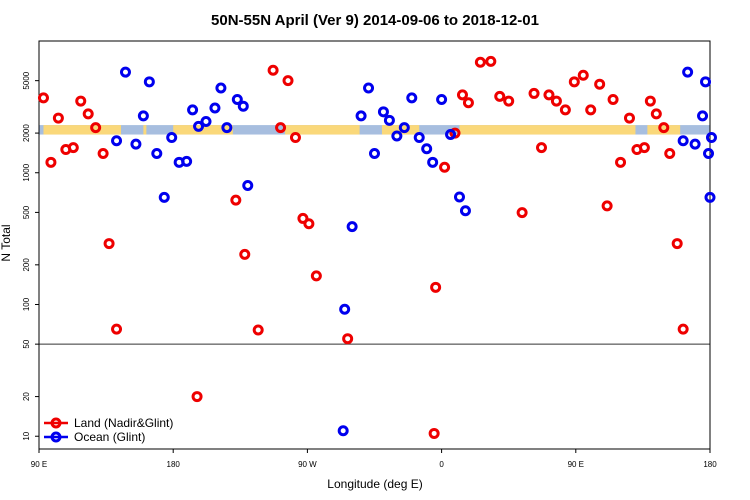 The width and height of the screenshot is (750, 500). What do you see at coordinates (374, 484) in the screenshot?
I see `x-axis-label: Longitude (deg E)` at bounding box center [374, 484].